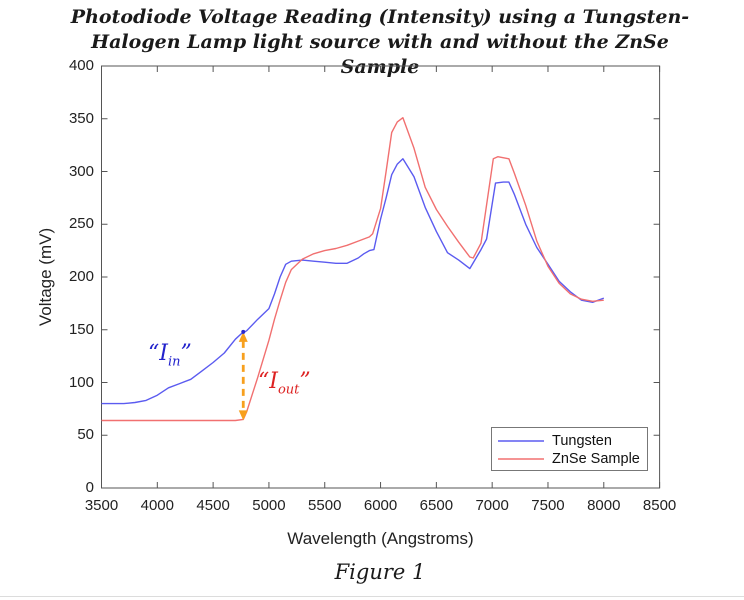 This screenshot has height=600, width=744. Describe the element at coordinates (81, 171) in the screenshot. I see `y-tick-label: 300` at that location.